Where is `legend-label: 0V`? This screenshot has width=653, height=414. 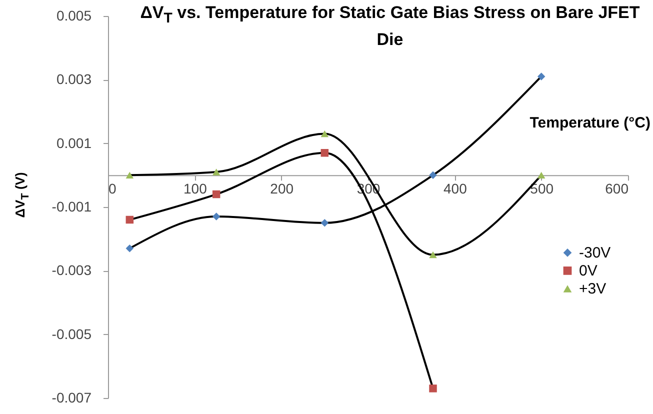
legend-label: 0V is located at coordinates (588, 271).